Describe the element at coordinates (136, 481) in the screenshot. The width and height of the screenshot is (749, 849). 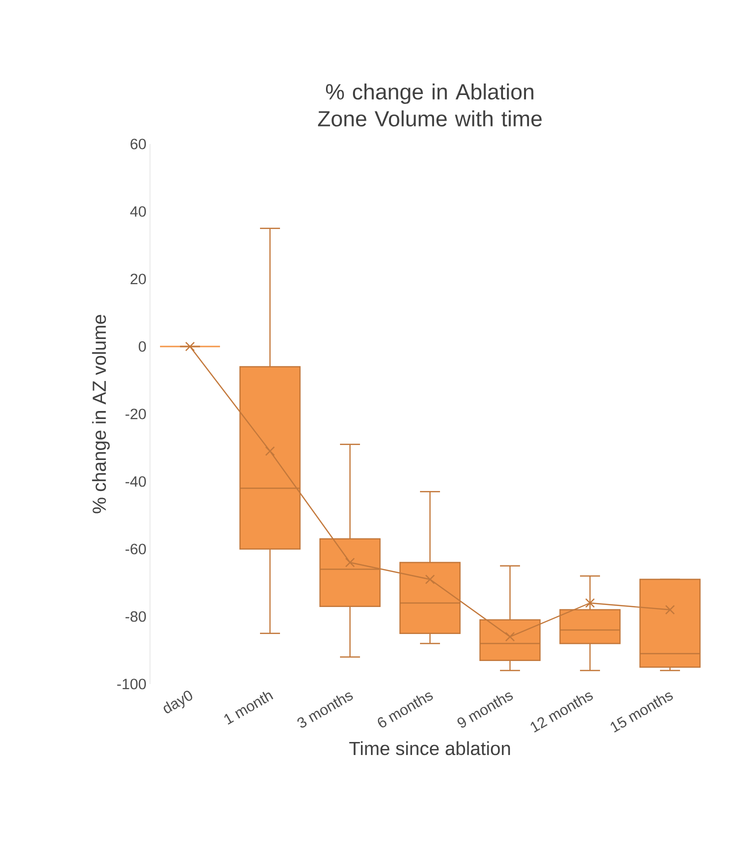
I see `y-tick-label: -40` at that location.